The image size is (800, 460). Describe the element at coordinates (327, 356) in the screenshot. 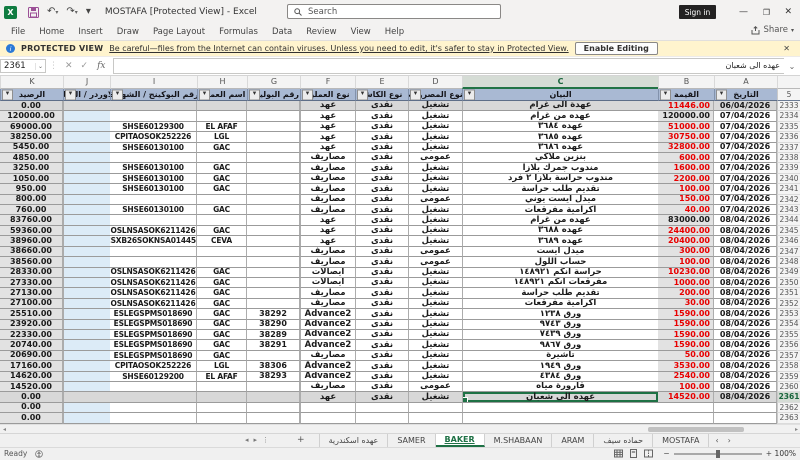

I see `cell-F2357: مصاريف` at that location.